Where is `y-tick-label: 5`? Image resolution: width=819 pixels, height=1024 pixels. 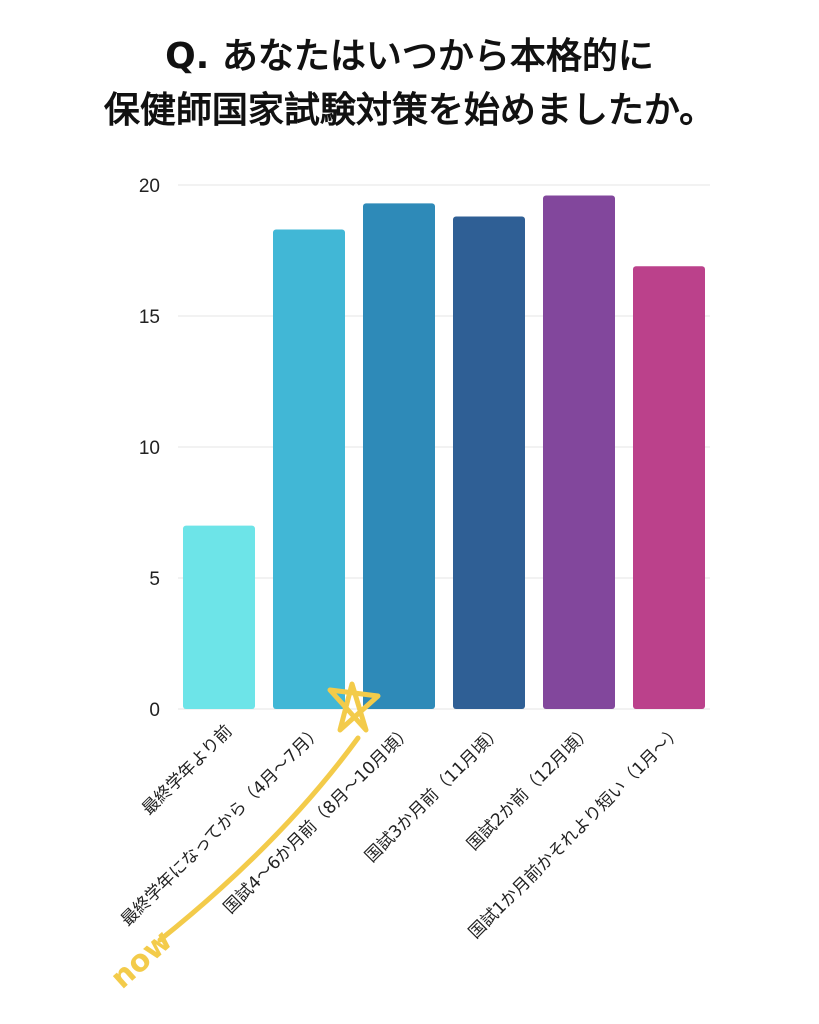 y-tick-label: 5 is located at coordinates (154, 579).